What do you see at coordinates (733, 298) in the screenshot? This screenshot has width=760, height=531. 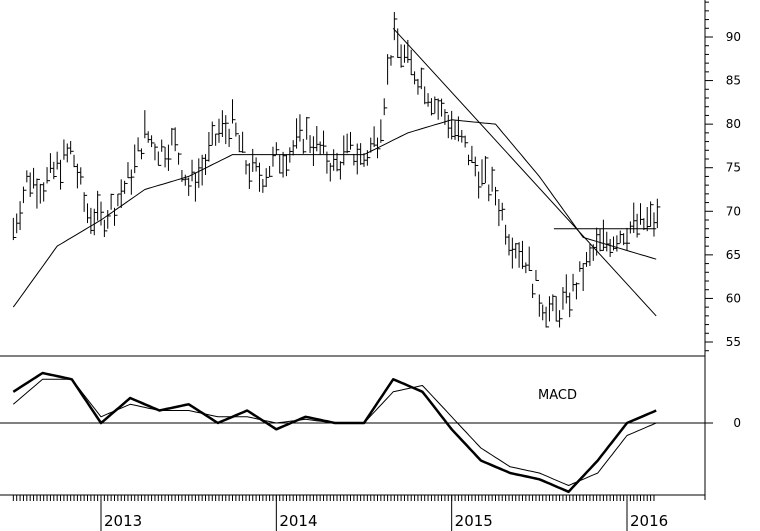 I see `price-ytick-label: 60` at bounding box center [733, 298].